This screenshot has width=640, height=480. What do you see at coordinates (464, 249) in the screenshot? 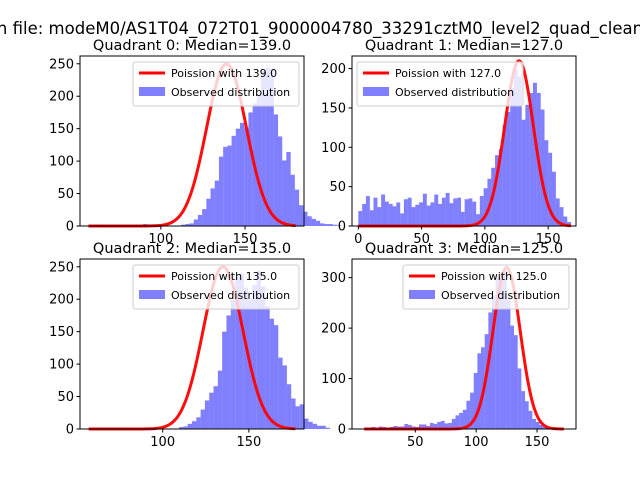
I see `subplot-title: Quadrant 3: Median=125.0` at bounding box center [464, 249].